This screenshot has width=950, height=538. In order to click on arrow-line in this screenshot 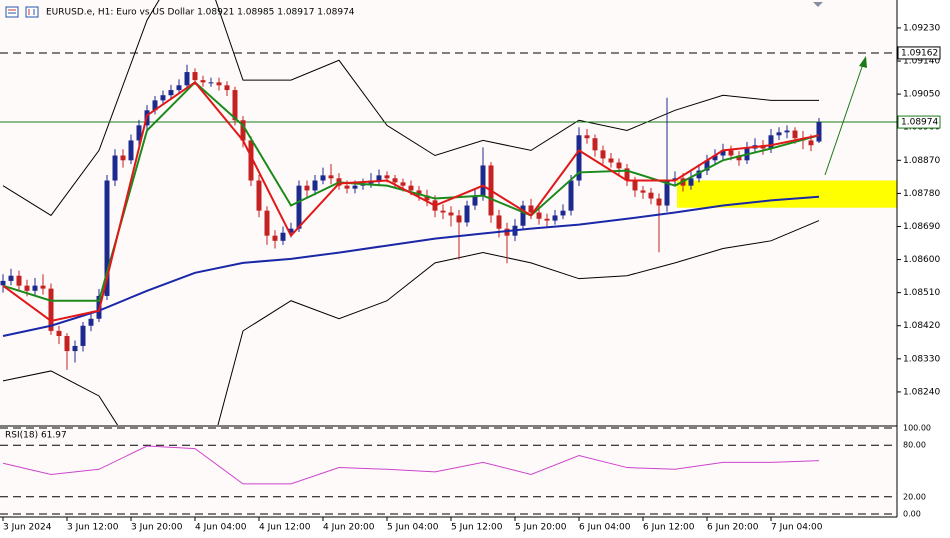, I will do `click(844, 119)`.